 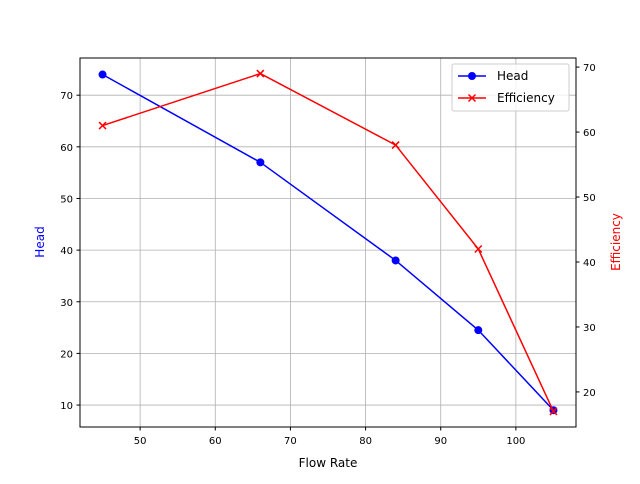 What do you see at coordinates (290, 441) in the screenshot?
I see `x-tick-label: 70` at bounding box center [290, 441].